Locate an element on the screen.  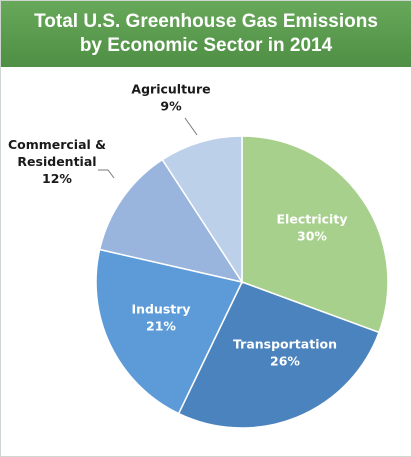
pie-slice-agriculture is located at coordinates (202, 210).